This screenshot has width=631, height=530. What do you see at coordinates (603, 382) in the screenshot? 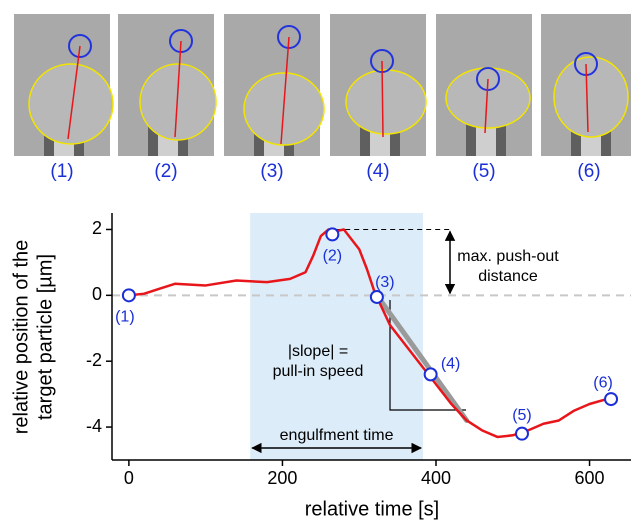
I see `snapshot-label: (6)` at bounding box center [603, 382].